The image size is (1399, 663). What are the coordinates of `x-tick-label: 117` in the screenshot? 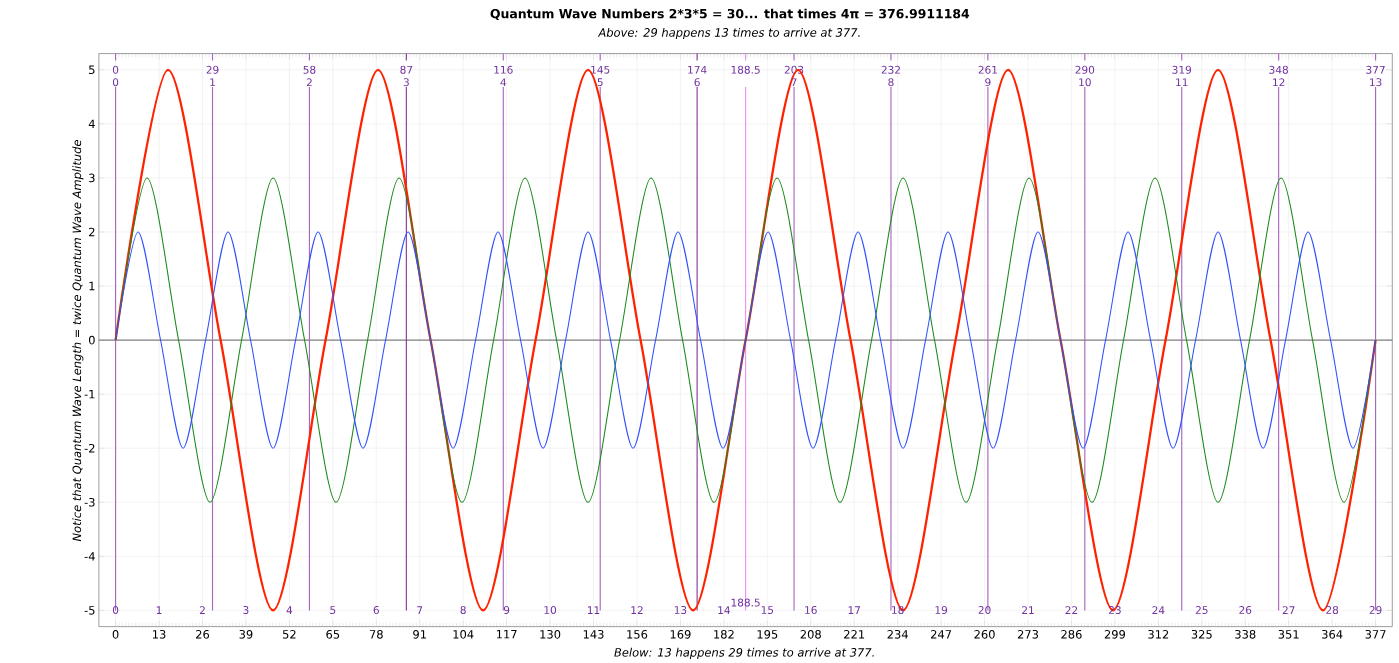 It's located at (506, 634).